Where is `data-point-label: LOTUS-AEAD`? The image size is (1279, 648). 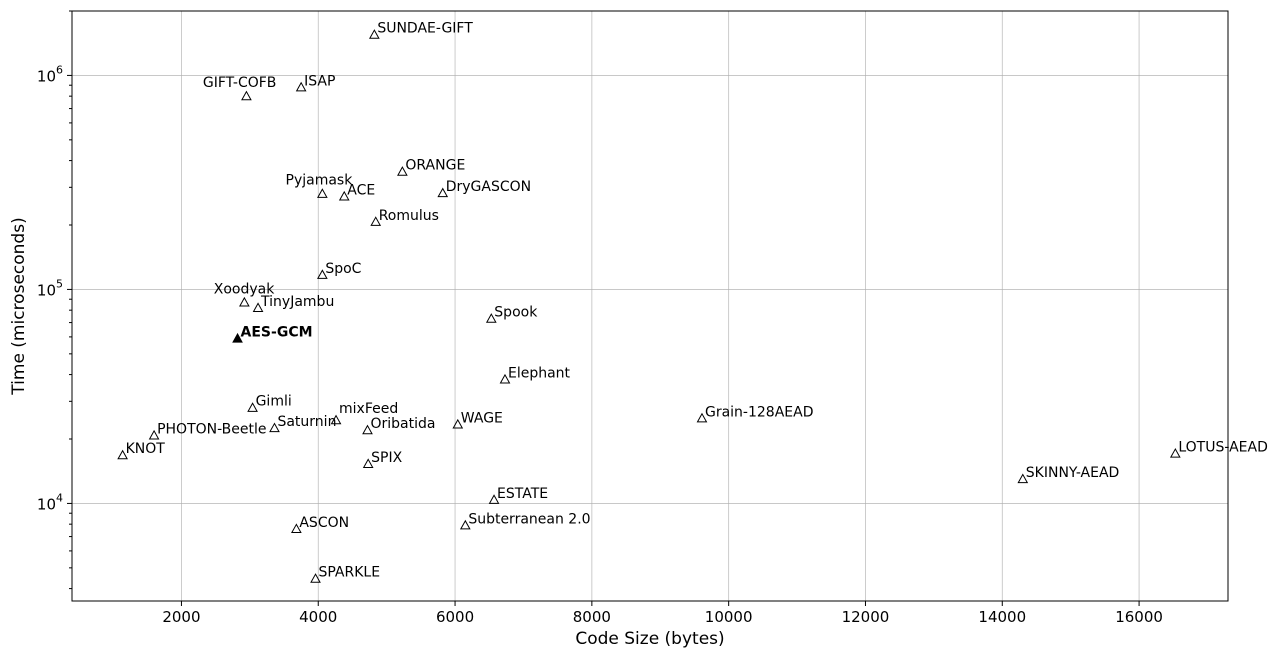 data-point-label: LOTUS-AEAD is located at coordinates (1223, 448).